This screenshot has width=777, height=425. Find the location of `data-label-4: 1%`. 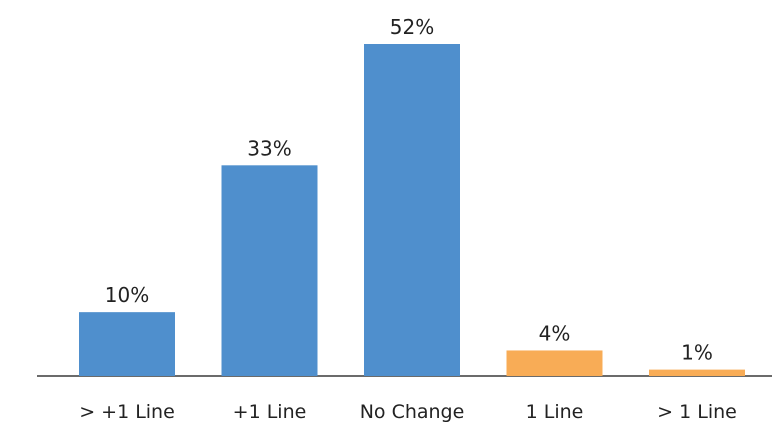

data-label-4: 1% is located at coordinates (697, 353).